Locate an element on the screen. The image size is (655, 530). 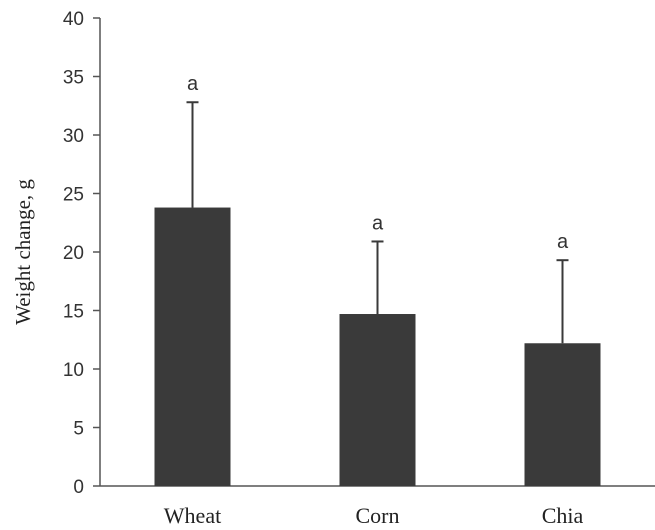
y-tick-label: 15 is located at coordinates (73, 312).